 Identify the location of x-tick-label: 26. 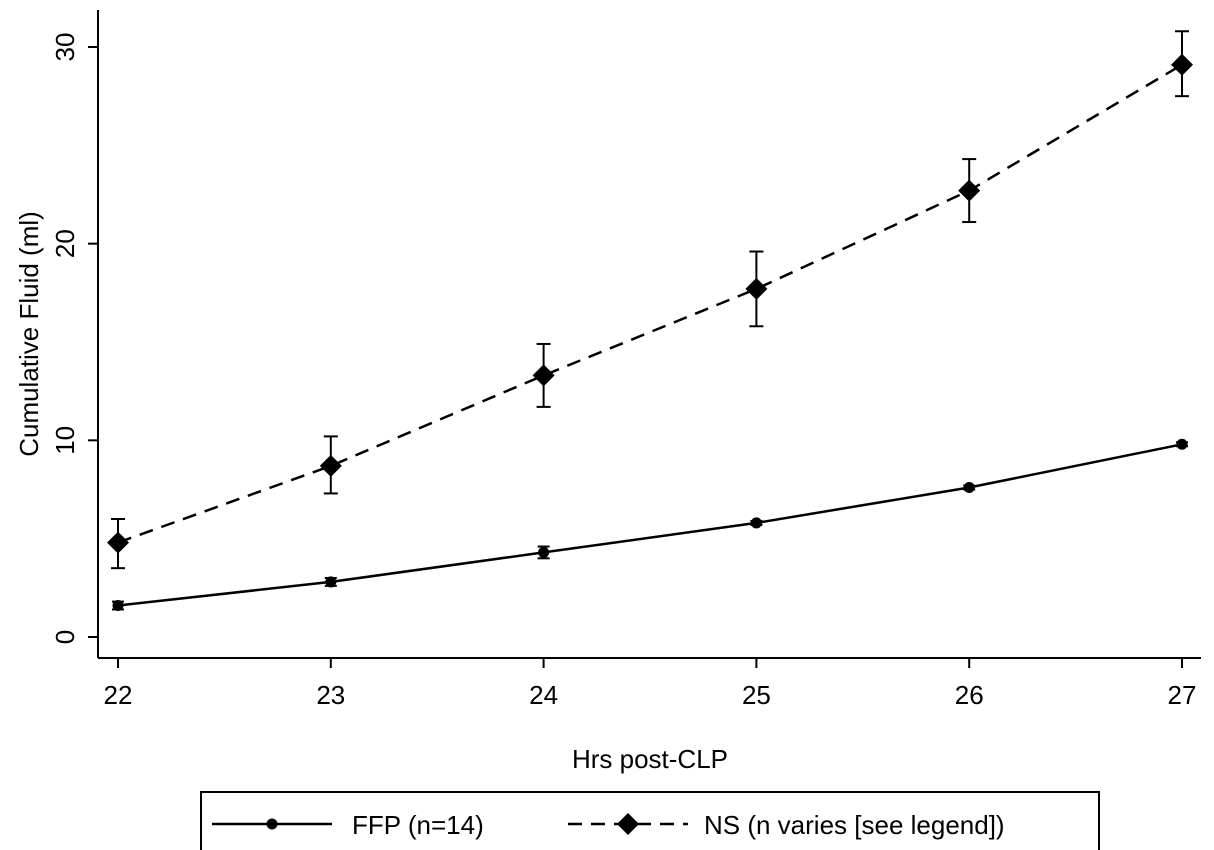
(969, 695).